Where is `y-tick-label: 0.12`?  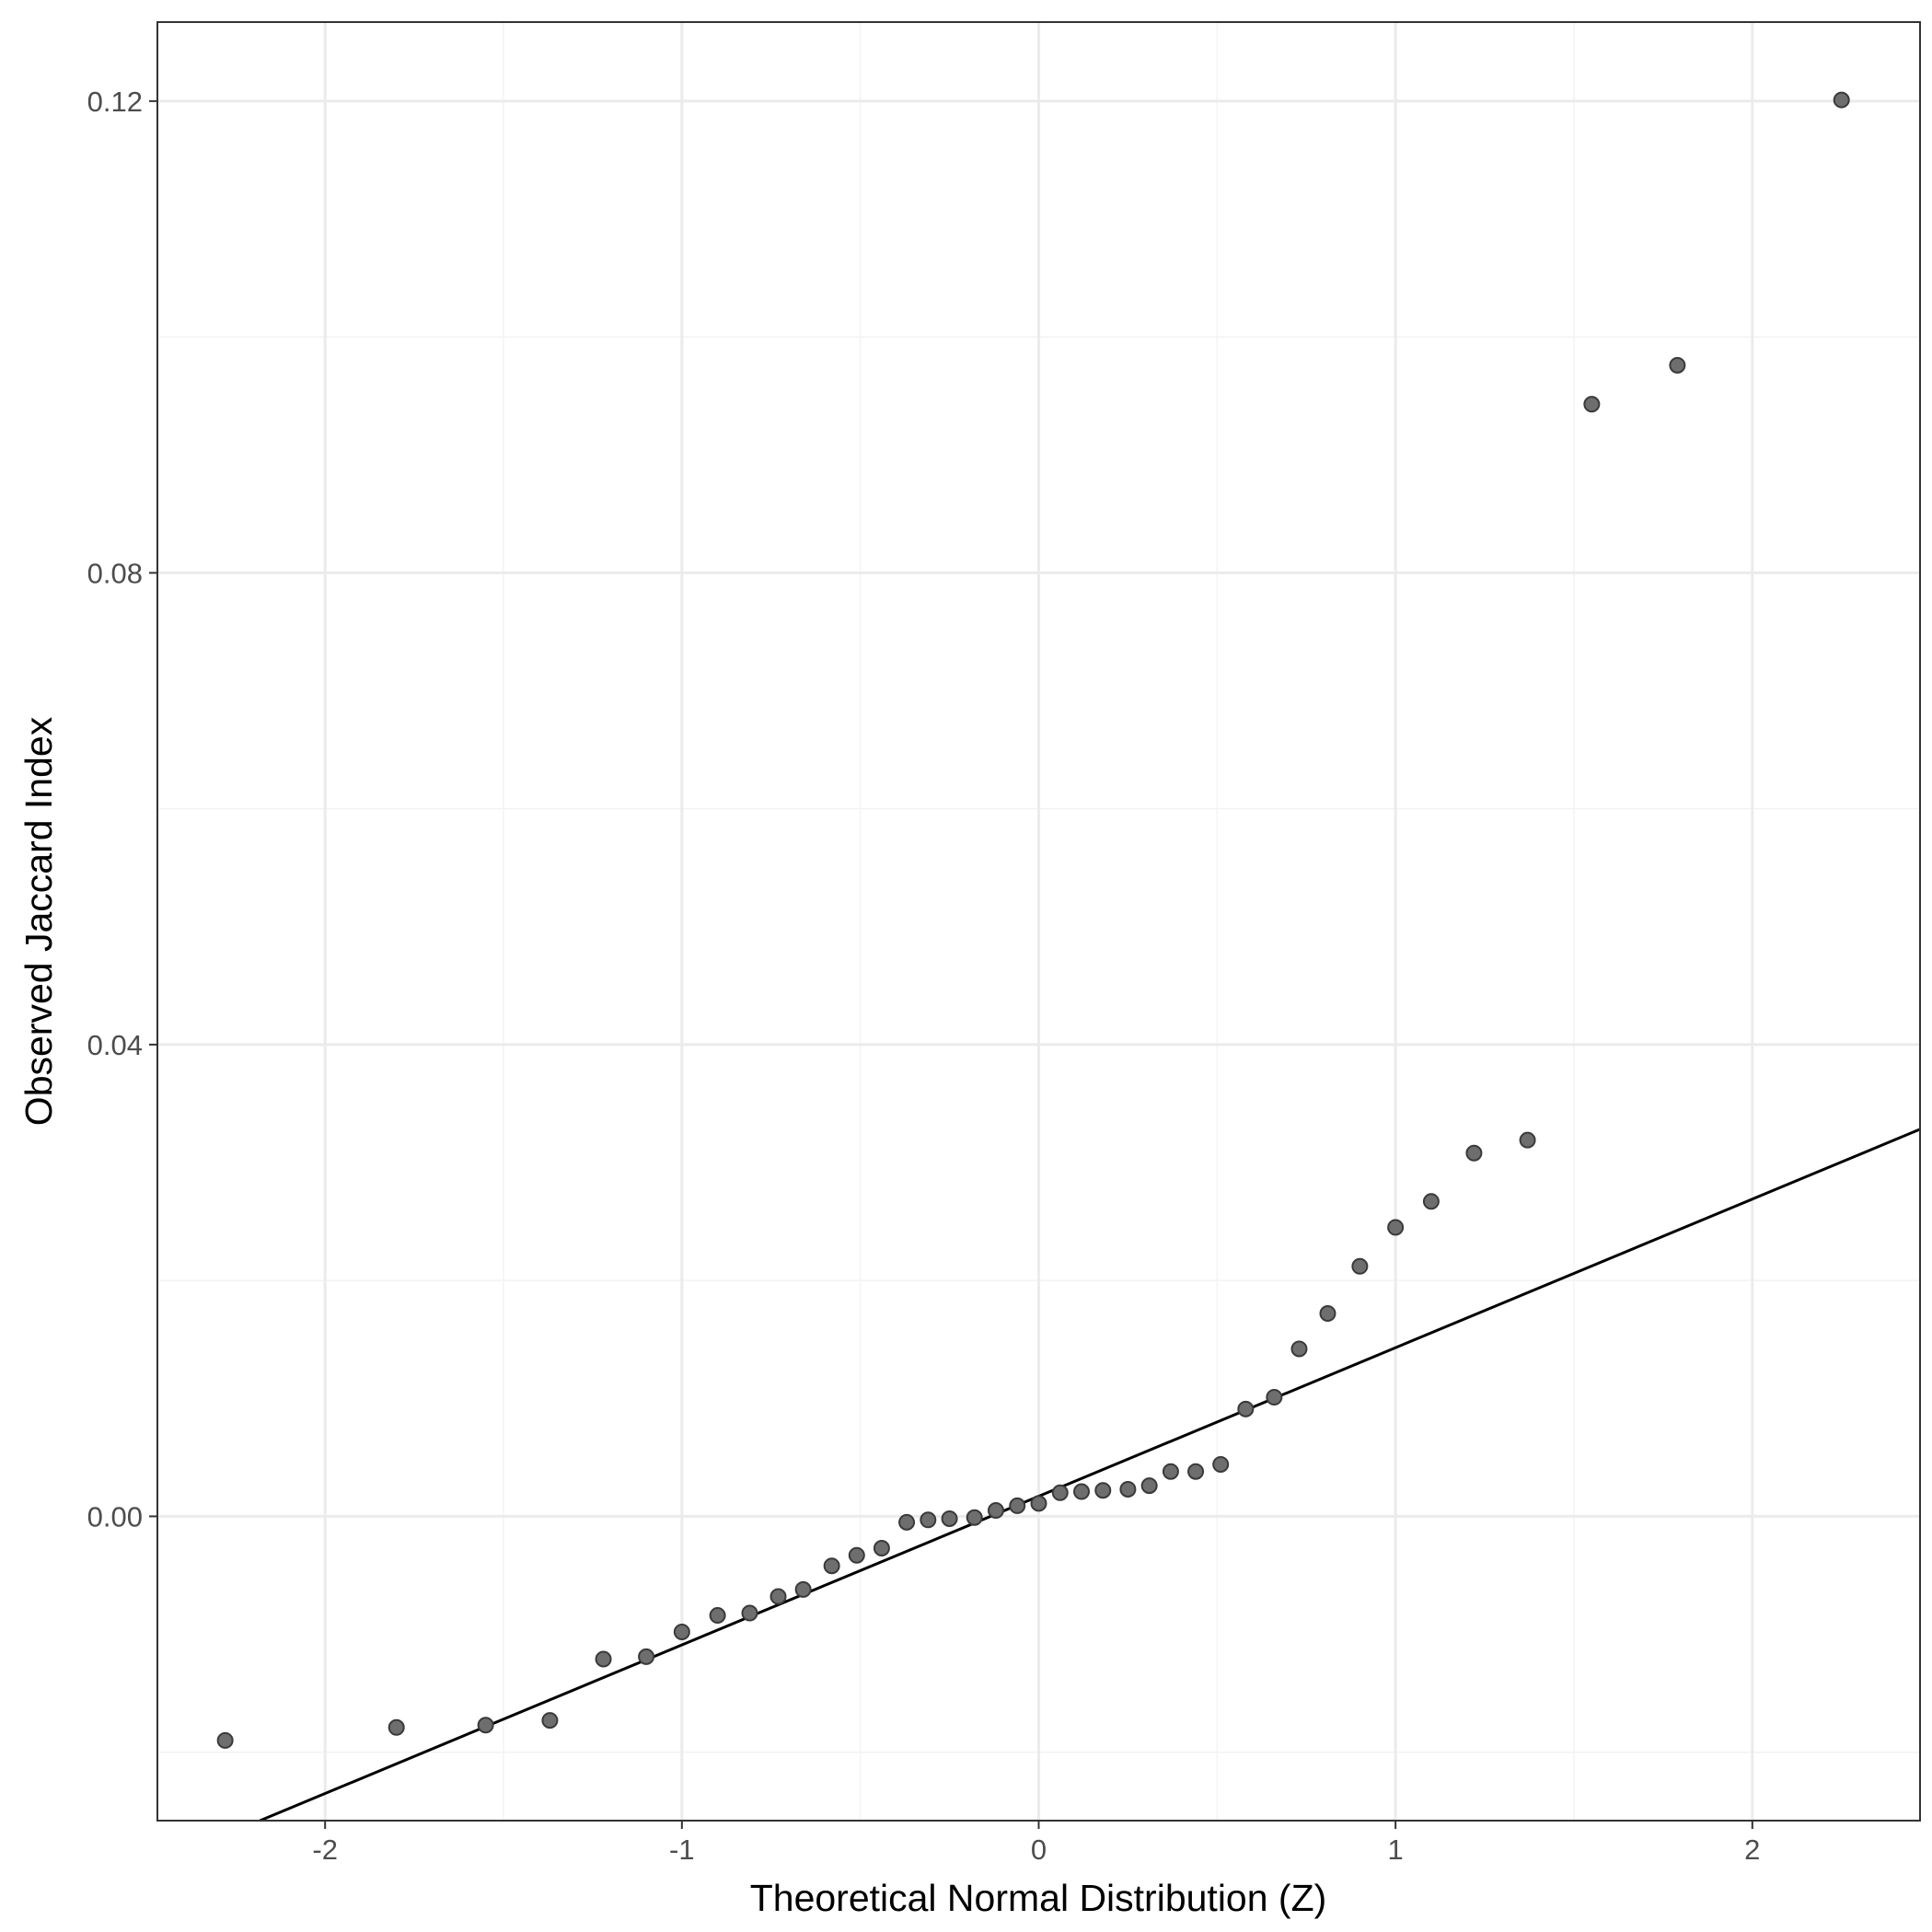
y-tick-label: 0.12 is located at coordinates (115, 102).